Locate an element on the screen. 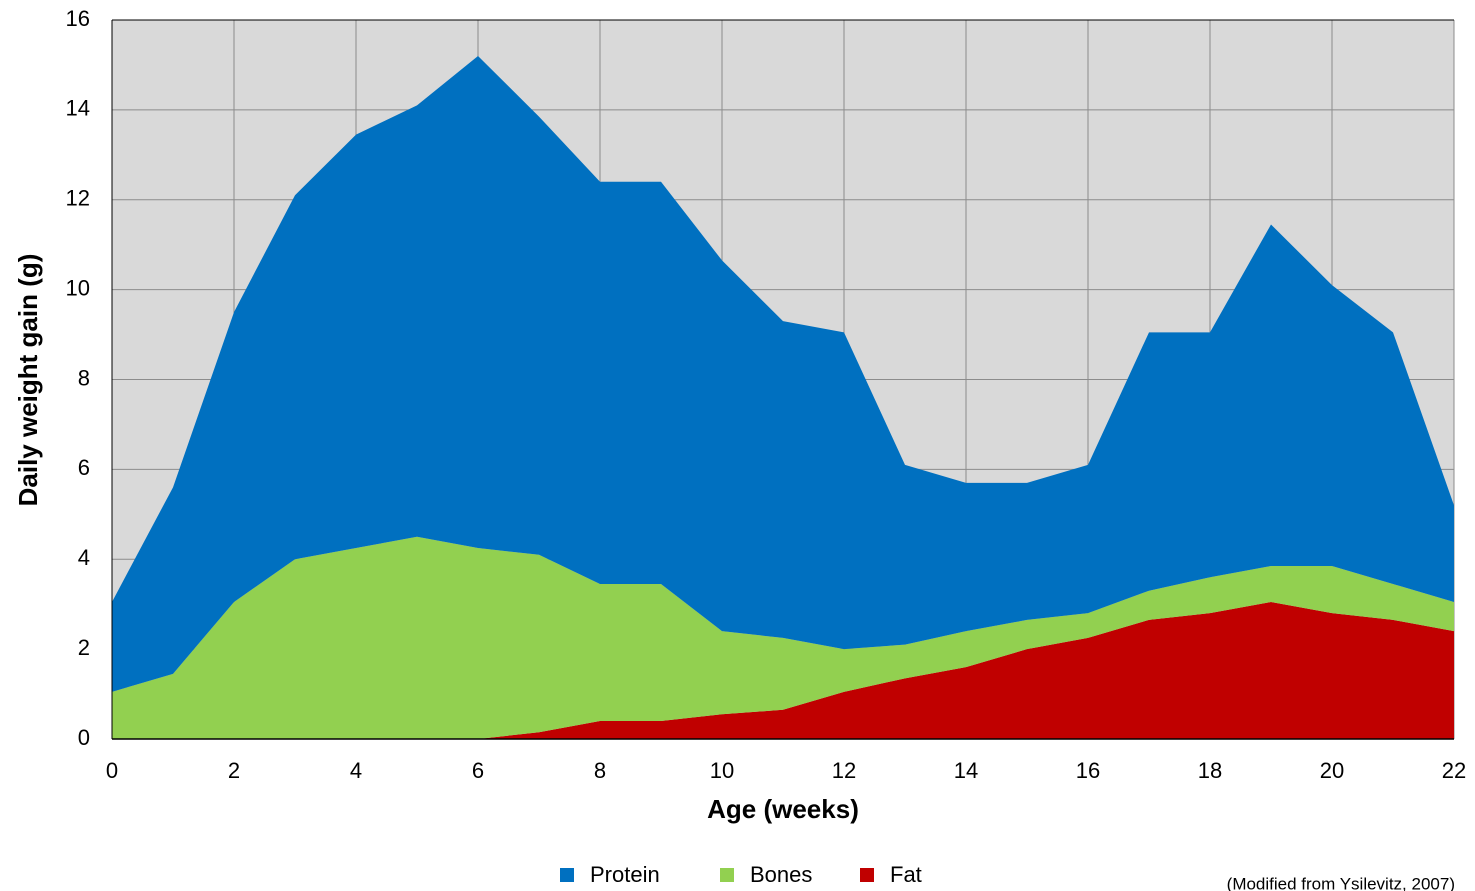  legend-label: Protein is located at coordinates (625, 874).